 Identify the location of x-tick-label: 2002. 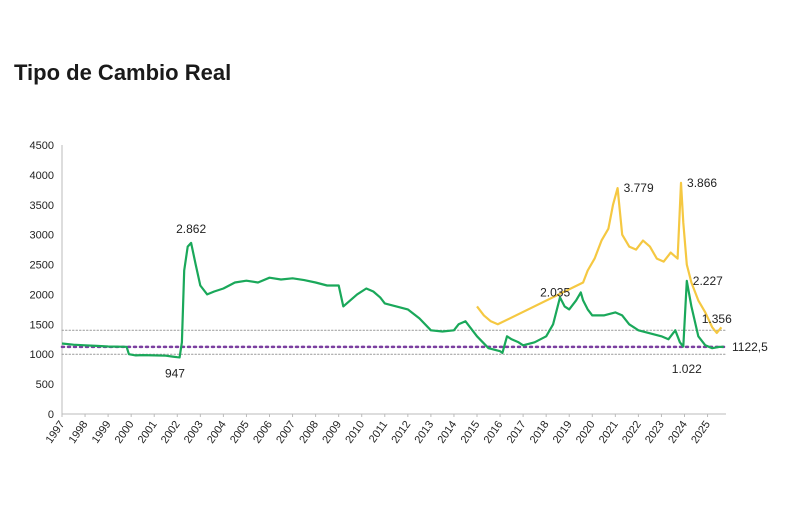
(171, 432).